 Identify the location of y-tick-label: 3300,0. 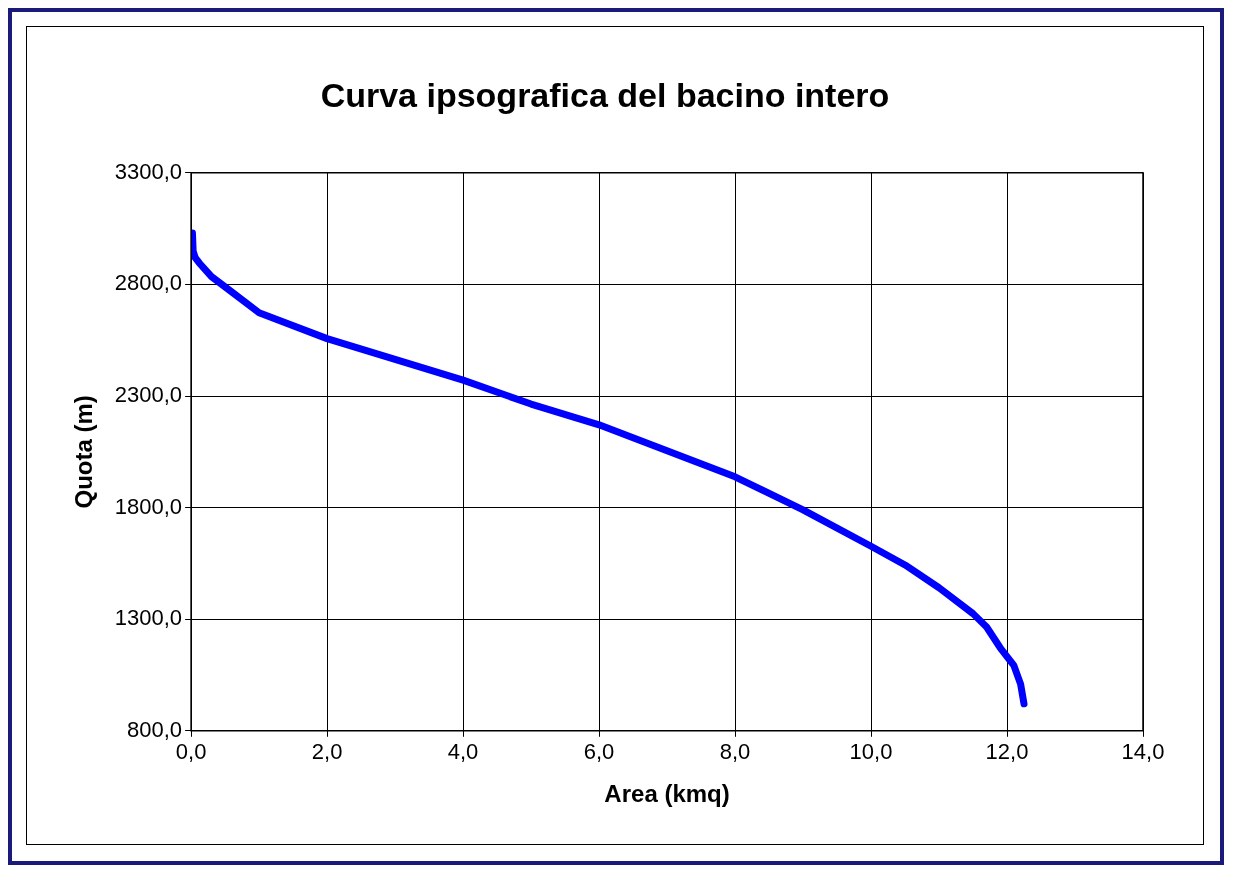
(148, 171).